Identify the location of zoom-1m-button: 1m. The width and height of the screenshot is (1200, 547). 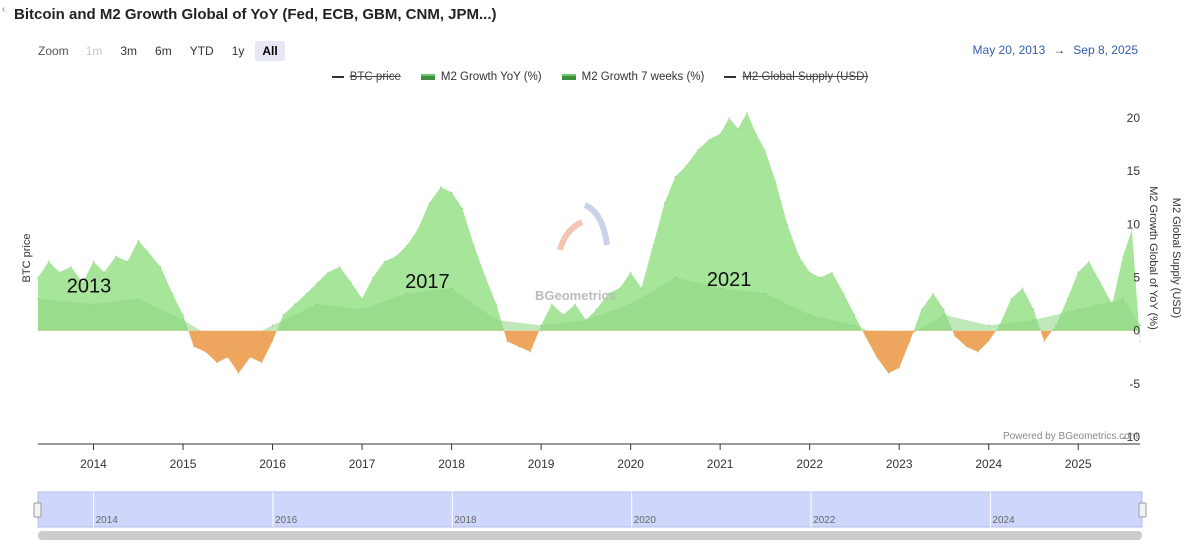
(94, 51).